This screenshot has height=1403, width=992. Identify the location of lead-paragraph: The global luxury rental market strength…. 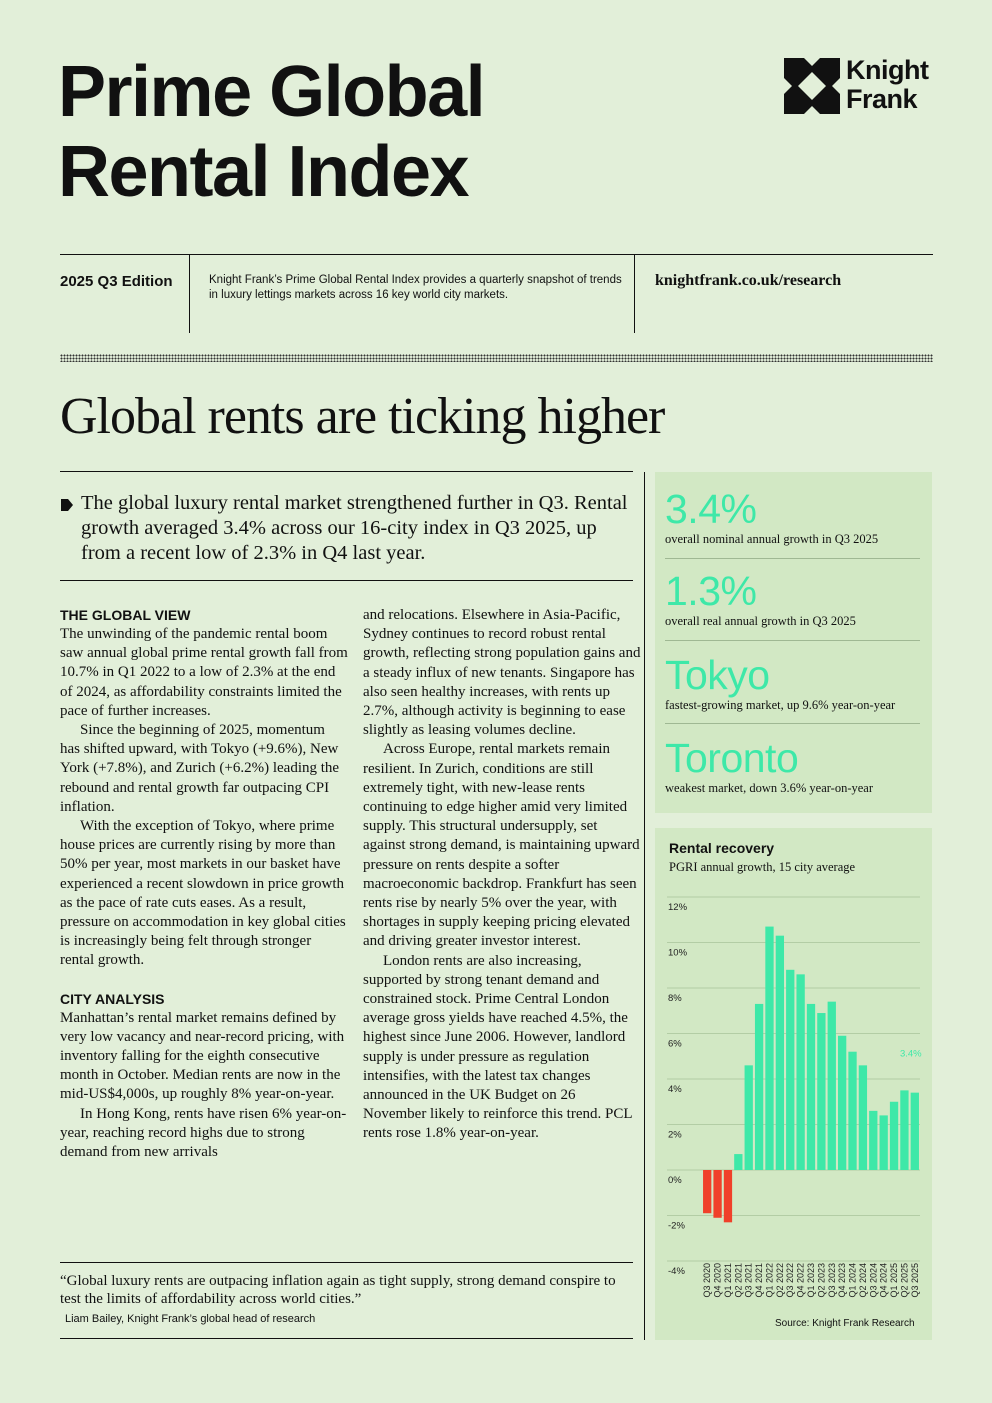
(354, 528).